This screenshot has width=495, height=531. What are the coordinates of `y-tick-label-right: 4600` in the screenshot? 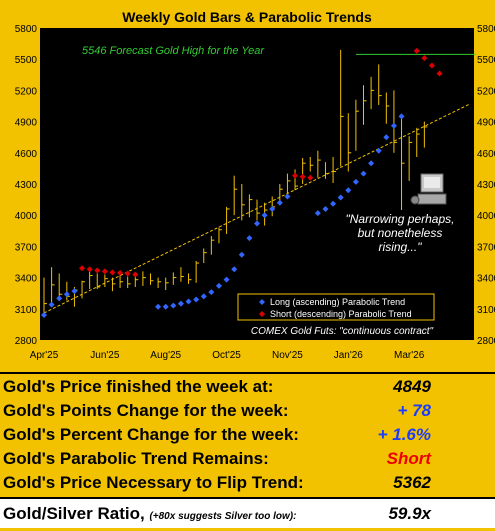 It's located at (486, 154).